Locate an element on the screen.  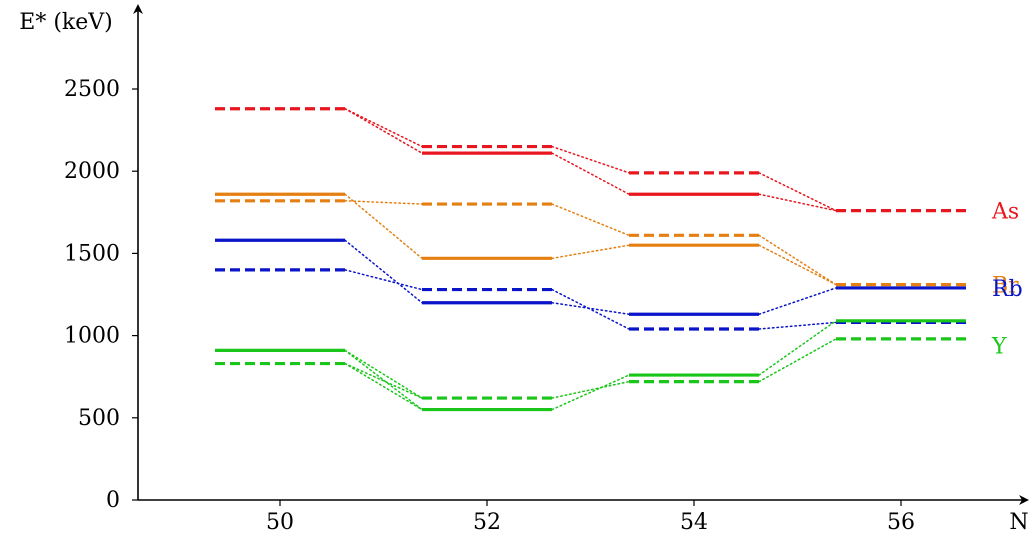
y-tick-label: 0 is located at coordinates (113, 500).